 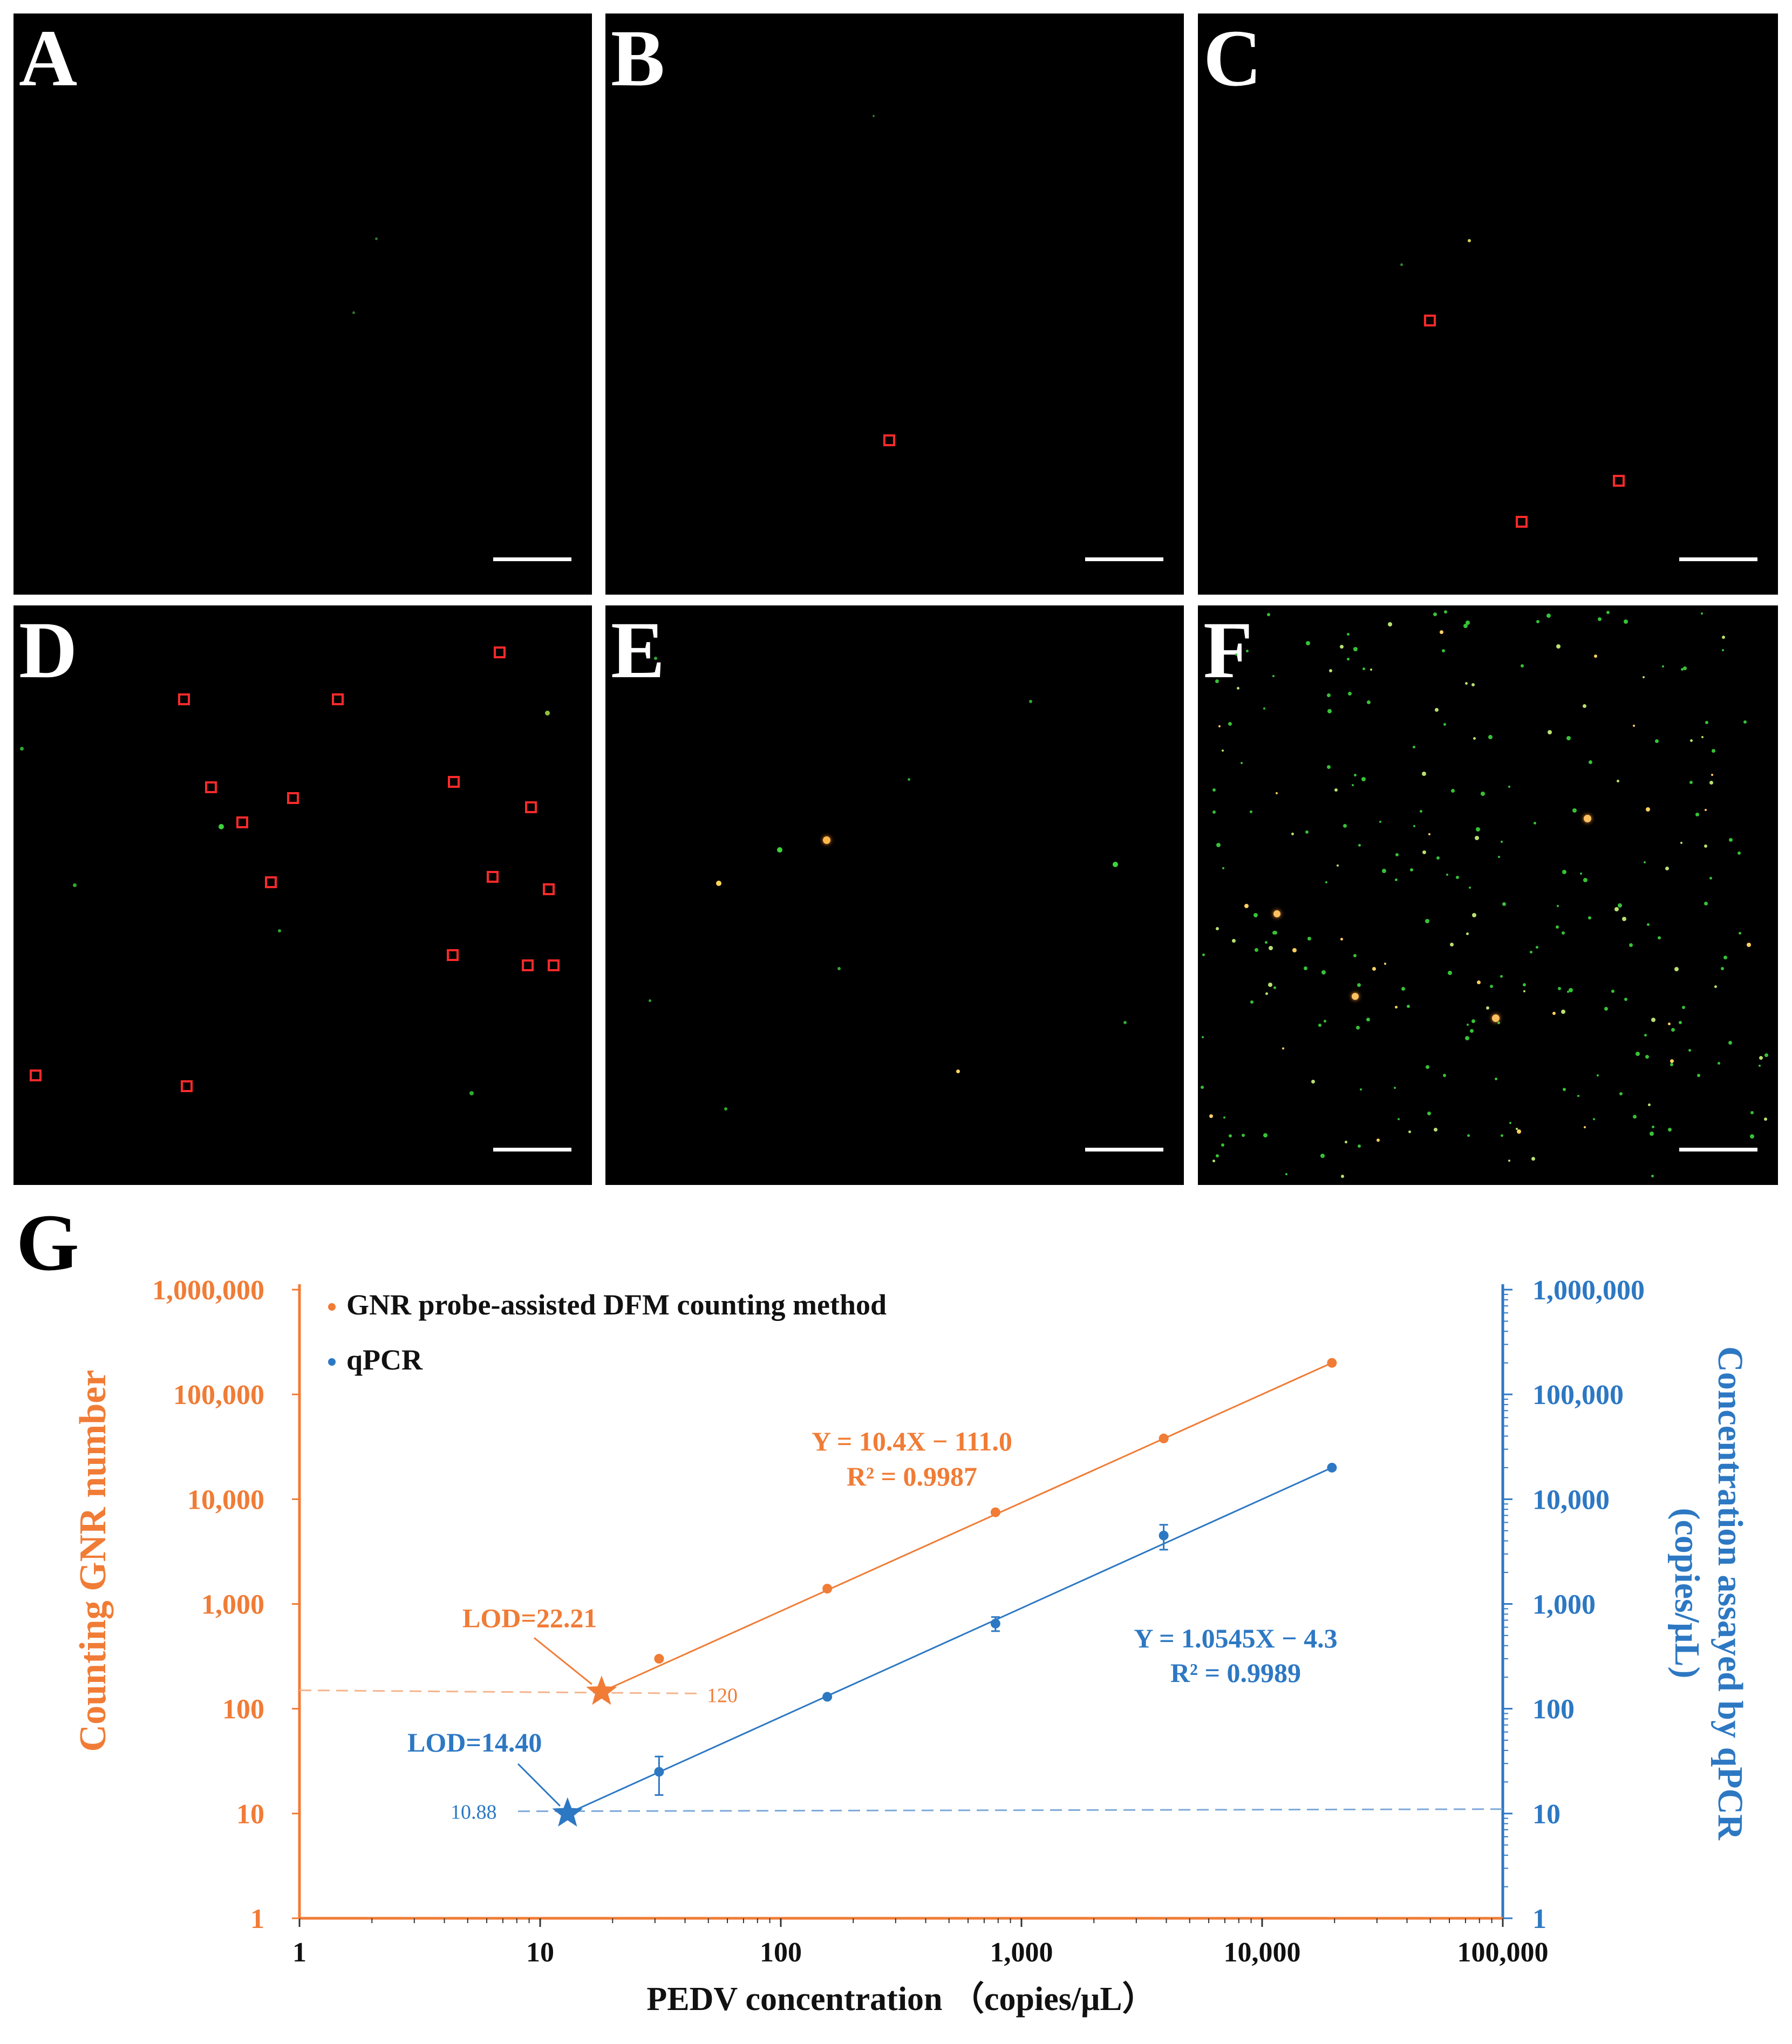 What do you see at coordinates (1578, 1396) in the screenshot?
I see `right-y-tick-label: 100,000` at bounding box center [1578, 1396].